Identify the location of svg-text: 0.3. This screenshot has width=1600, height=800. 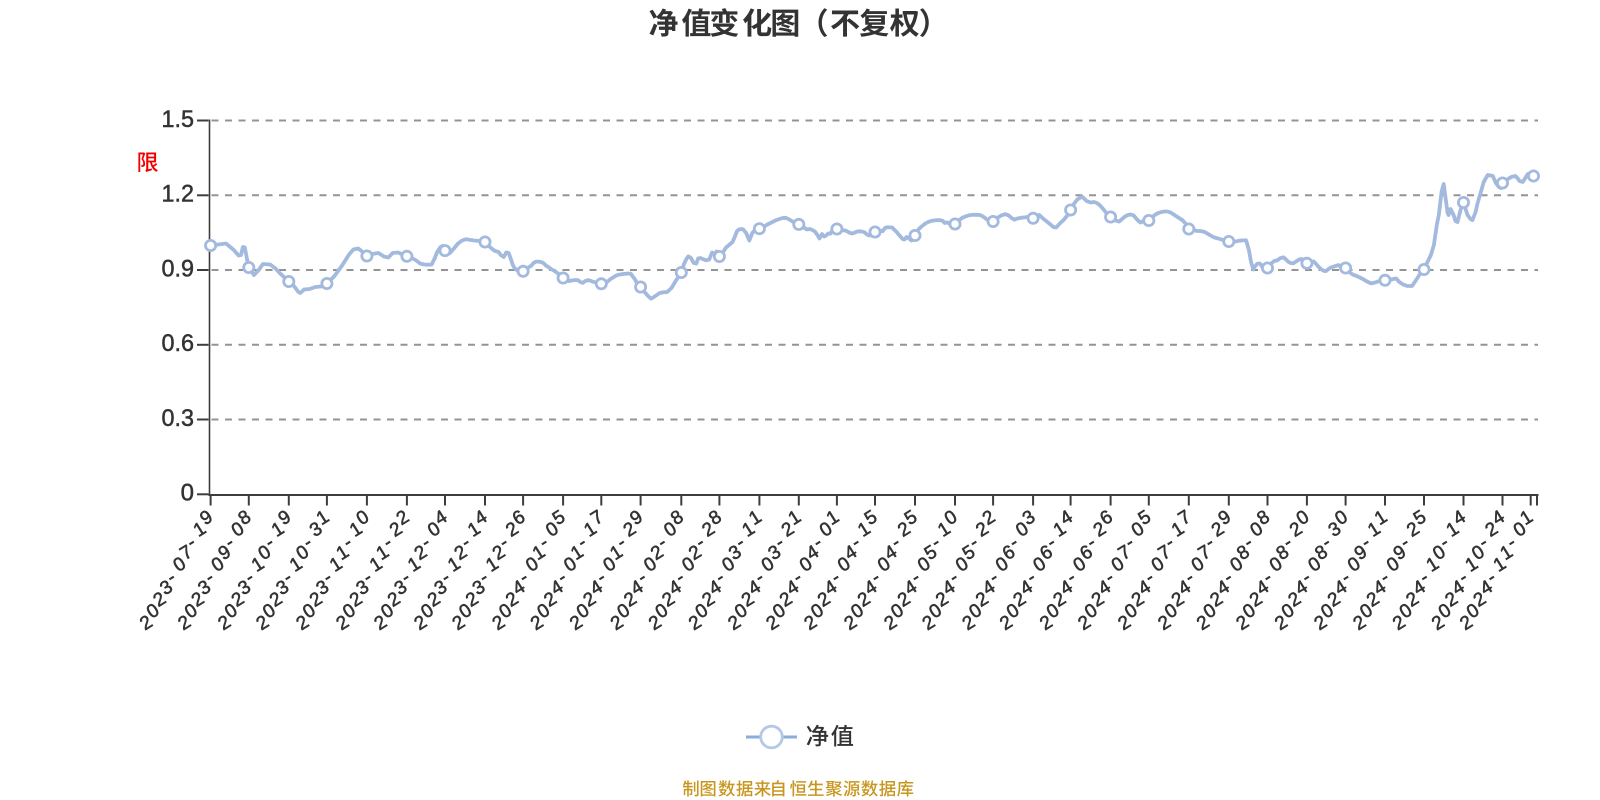
(178, 418).